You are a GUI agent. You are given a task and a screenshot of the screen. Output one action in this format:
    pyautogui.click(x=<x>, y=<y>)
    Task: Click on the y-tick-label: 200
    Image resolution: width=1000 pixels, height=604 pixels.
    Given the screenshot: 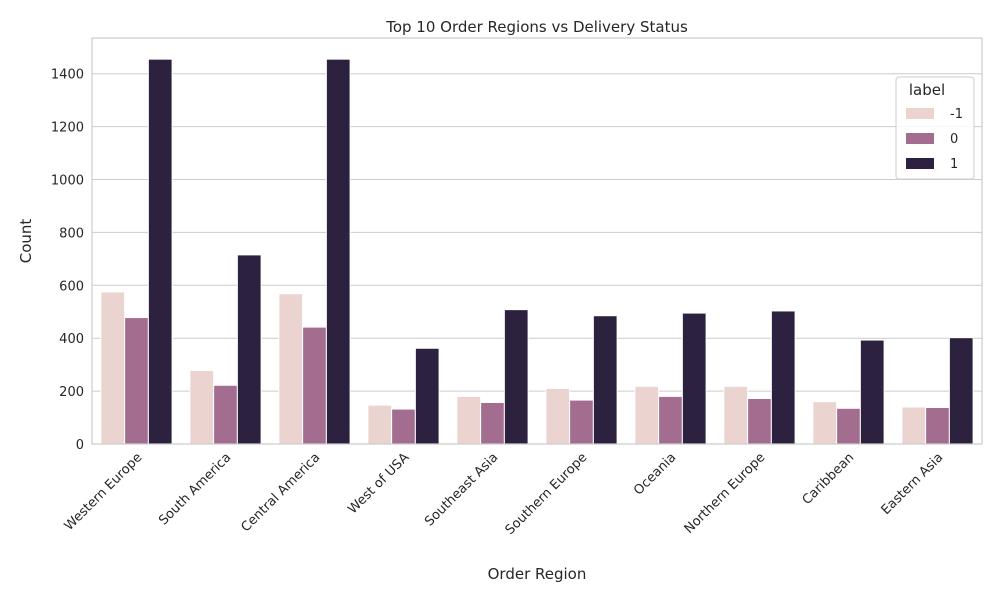 What is the action you would take?
    pyautogui.click(x=71, y=392)
    